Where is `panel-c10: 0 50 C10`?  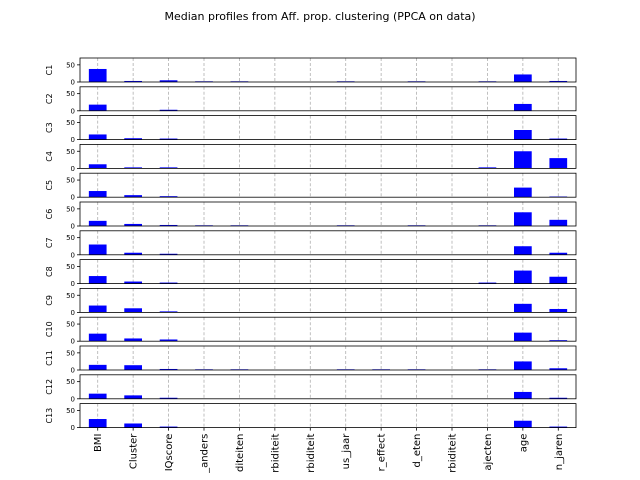
panel-c10: 0 50 C10 is located at coordinates (311, 331).